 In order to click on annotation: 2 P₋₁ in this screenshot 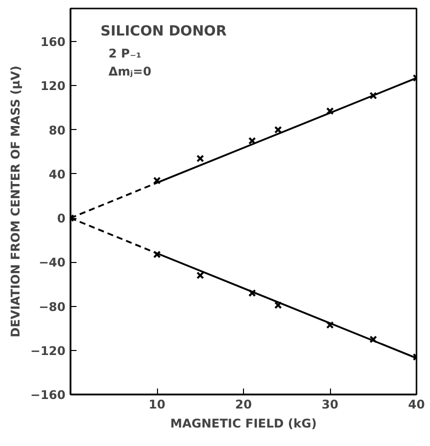, I will do `click(125, 53)`.